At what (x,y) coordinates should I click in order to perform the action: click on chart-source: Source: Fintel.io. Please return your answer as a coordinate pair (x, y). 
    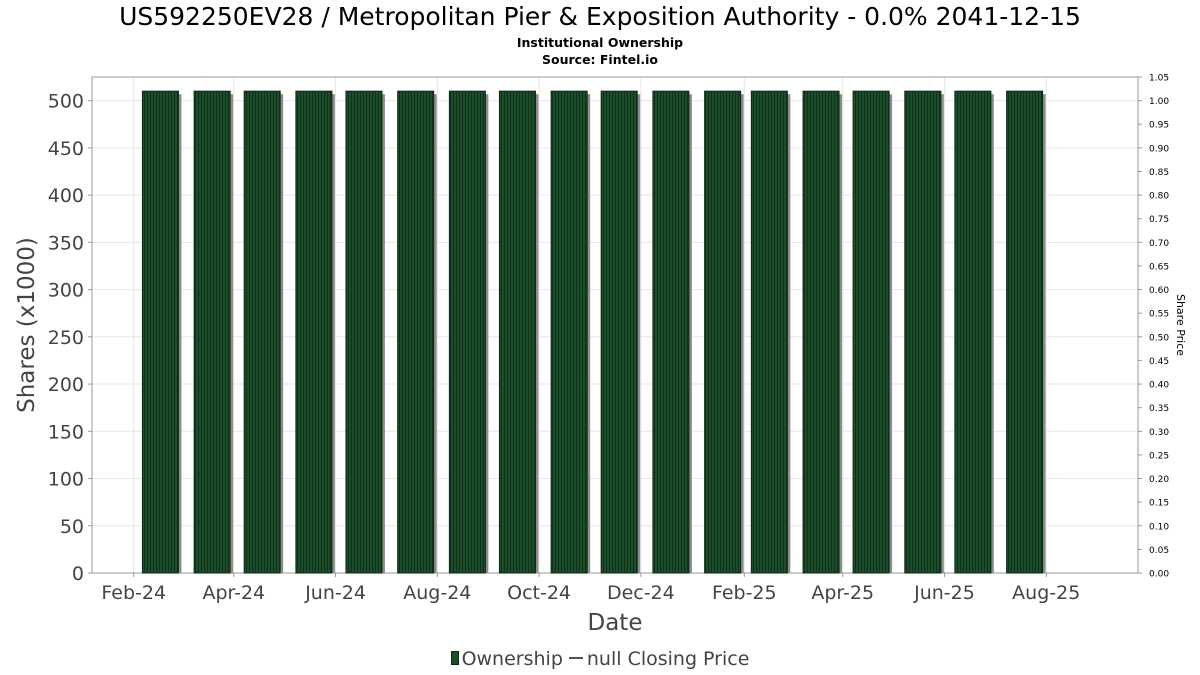
    Looking at the image, I should click on (600, 59).